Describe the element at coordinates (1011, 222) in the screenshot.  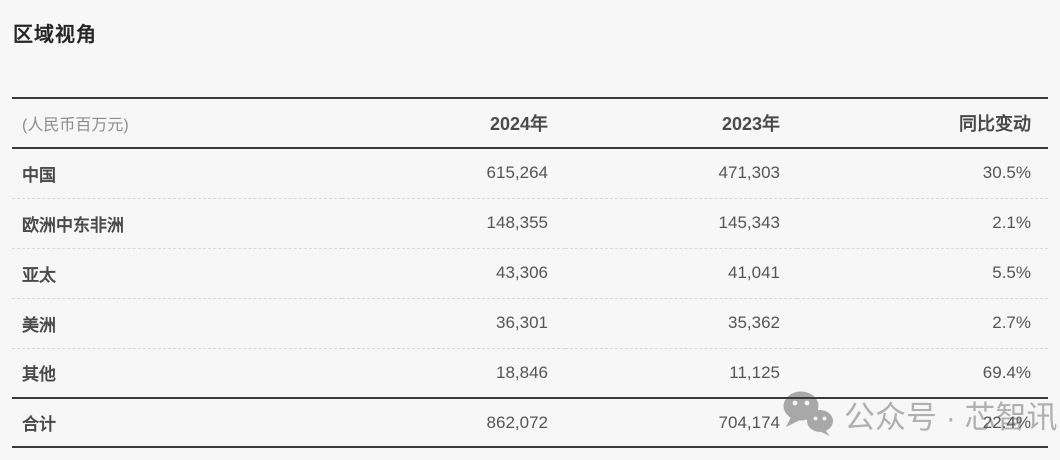
I see `value-yoy: 2.1%` at that location.